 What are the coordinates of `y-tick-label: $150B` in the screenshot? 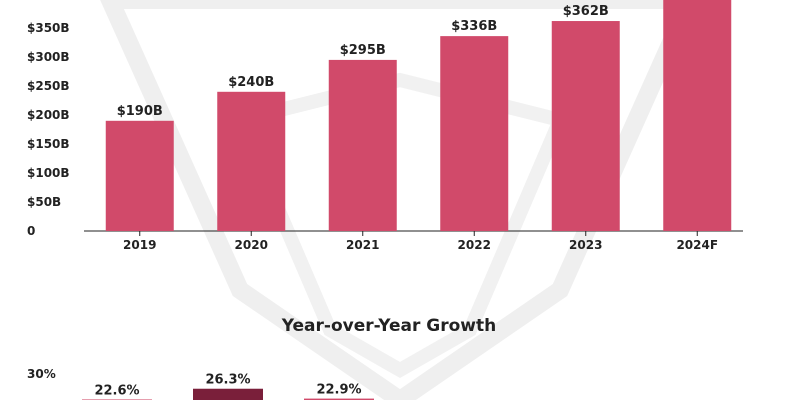 It's located at (48, 144).